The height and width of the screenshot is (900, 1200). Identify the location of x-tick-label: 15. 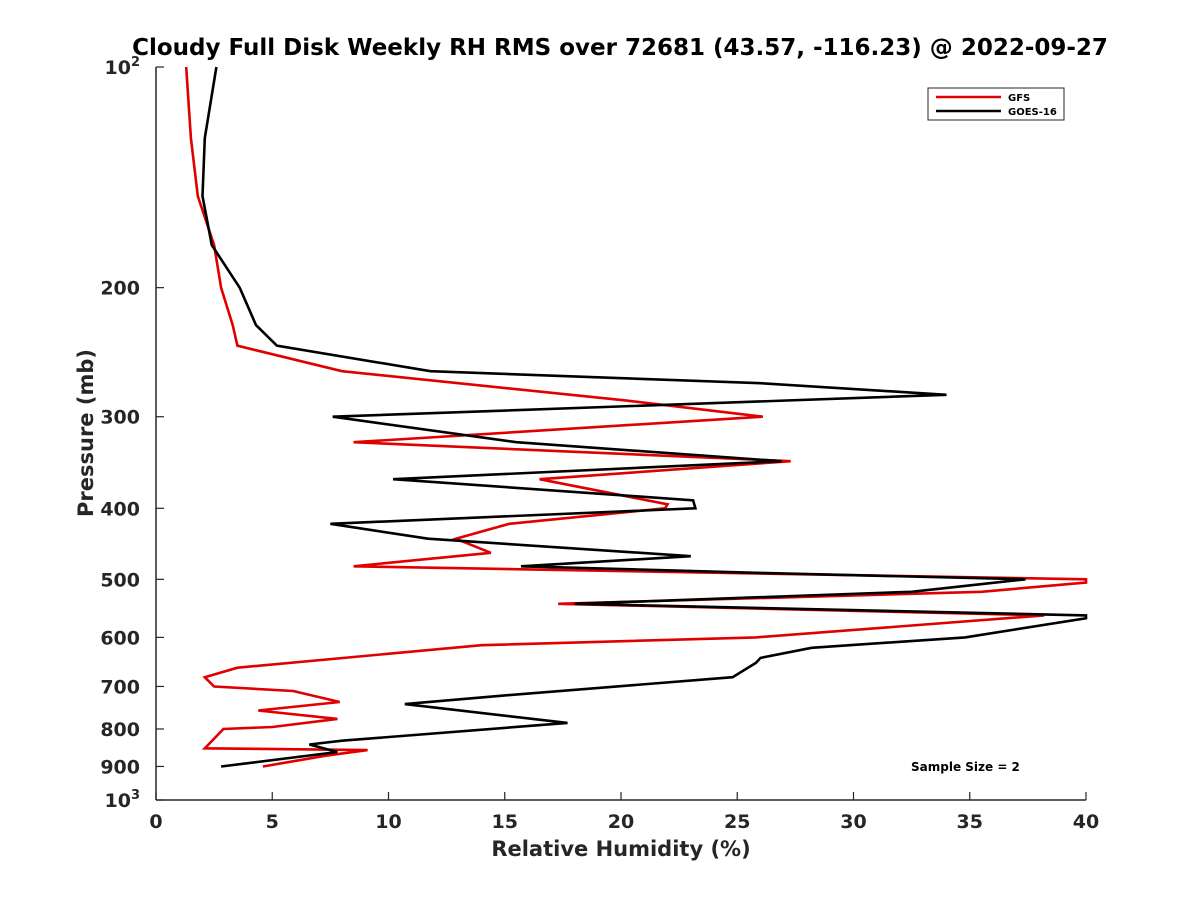
(505, 822).